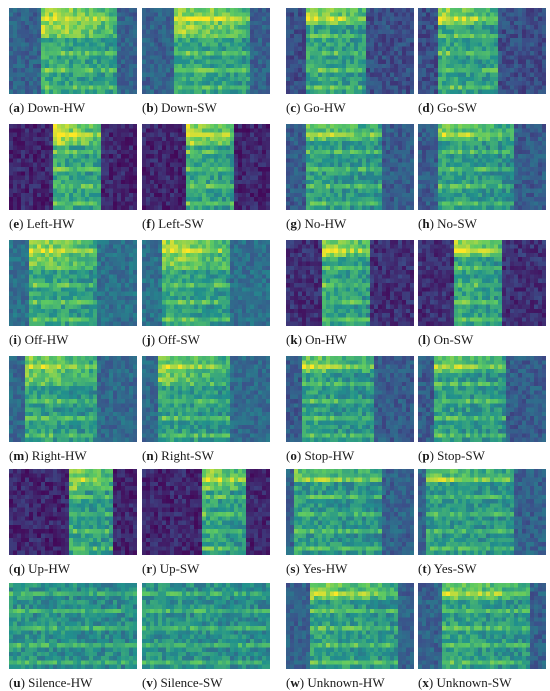  What do you see at coordinates (149, 682) in the screenshot?
I see `panel-letter: v` at bounding box center [149, 682].